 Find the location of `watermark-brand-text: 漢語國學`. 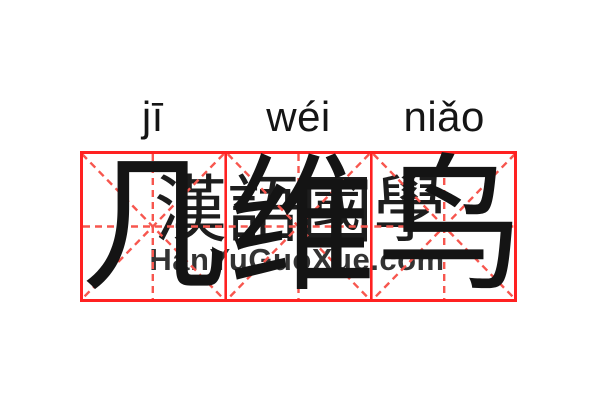

watermark-brand-text: 漢語國學 is located at coordinates (300, 210).